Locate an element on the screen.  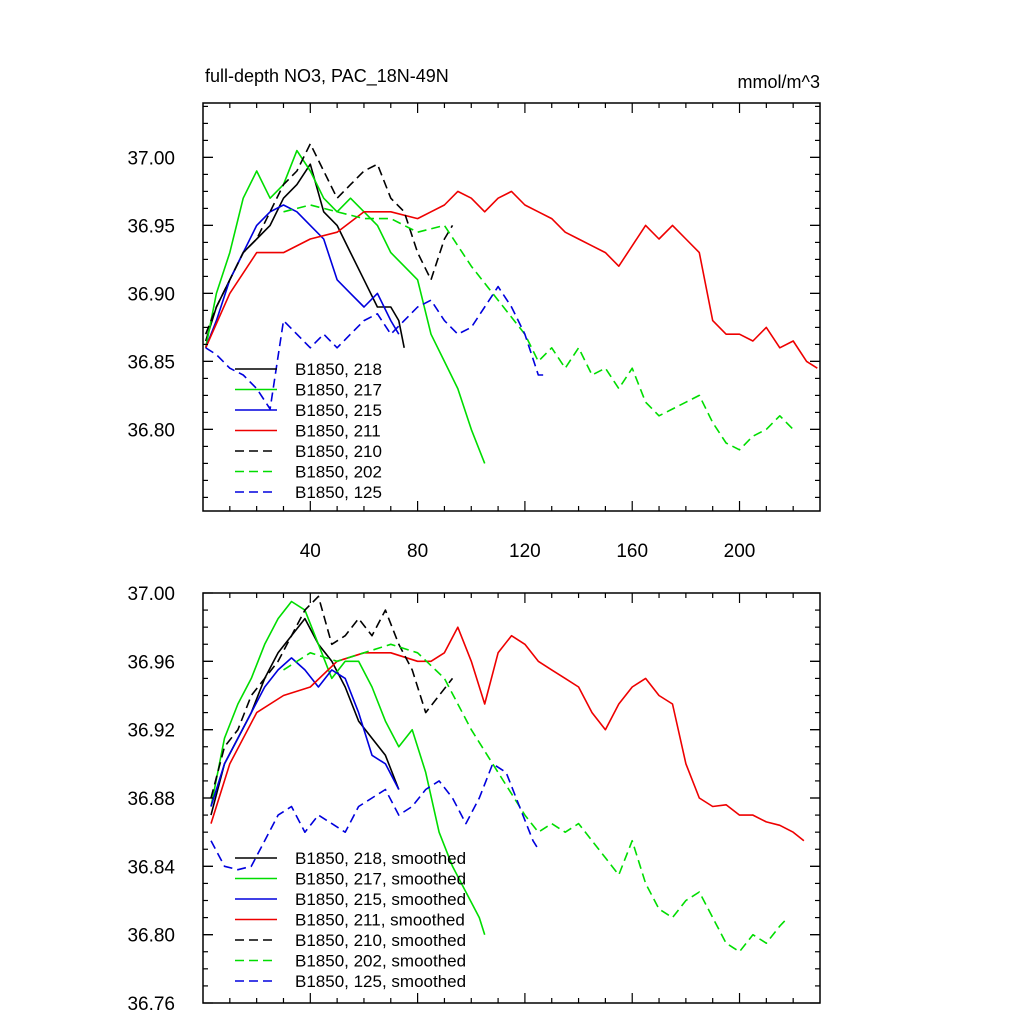
top-y-tick-label: 36.85 is located at coordinates (151, 362).